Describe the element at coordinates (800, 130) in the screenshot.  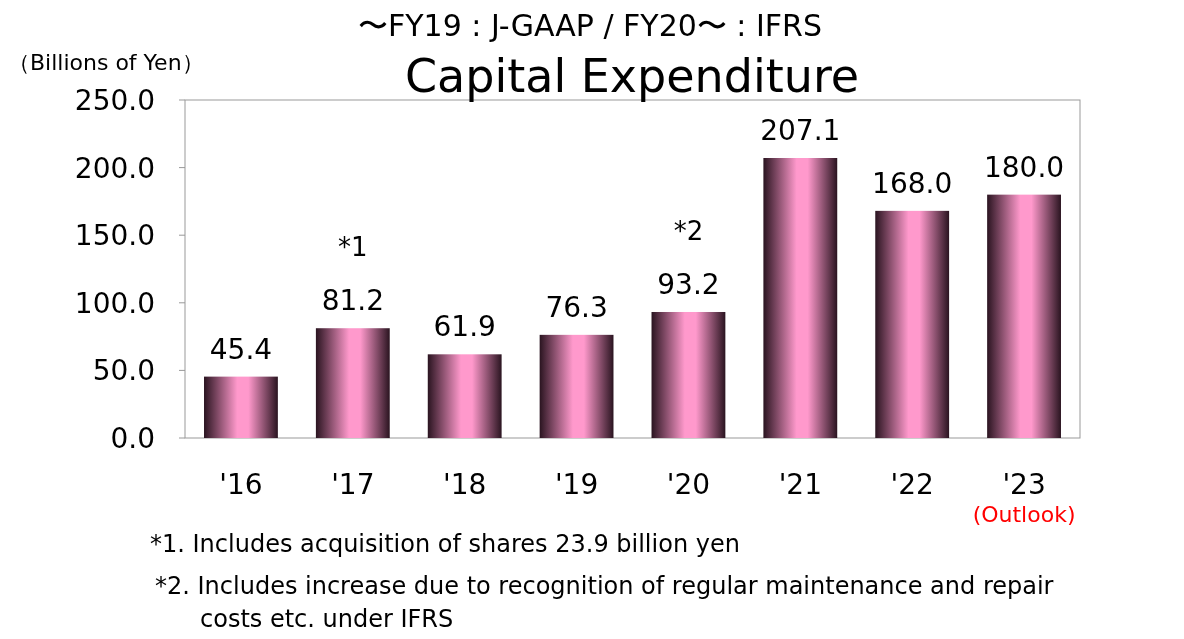
I see `data-label: 207.1` at that location.